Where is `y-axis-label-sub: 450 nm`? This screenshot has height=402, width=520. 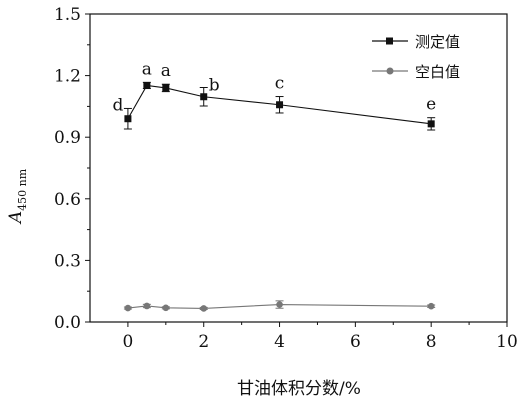 y-axis-label-sub: 450 nm is located at coordinates (22, 189).